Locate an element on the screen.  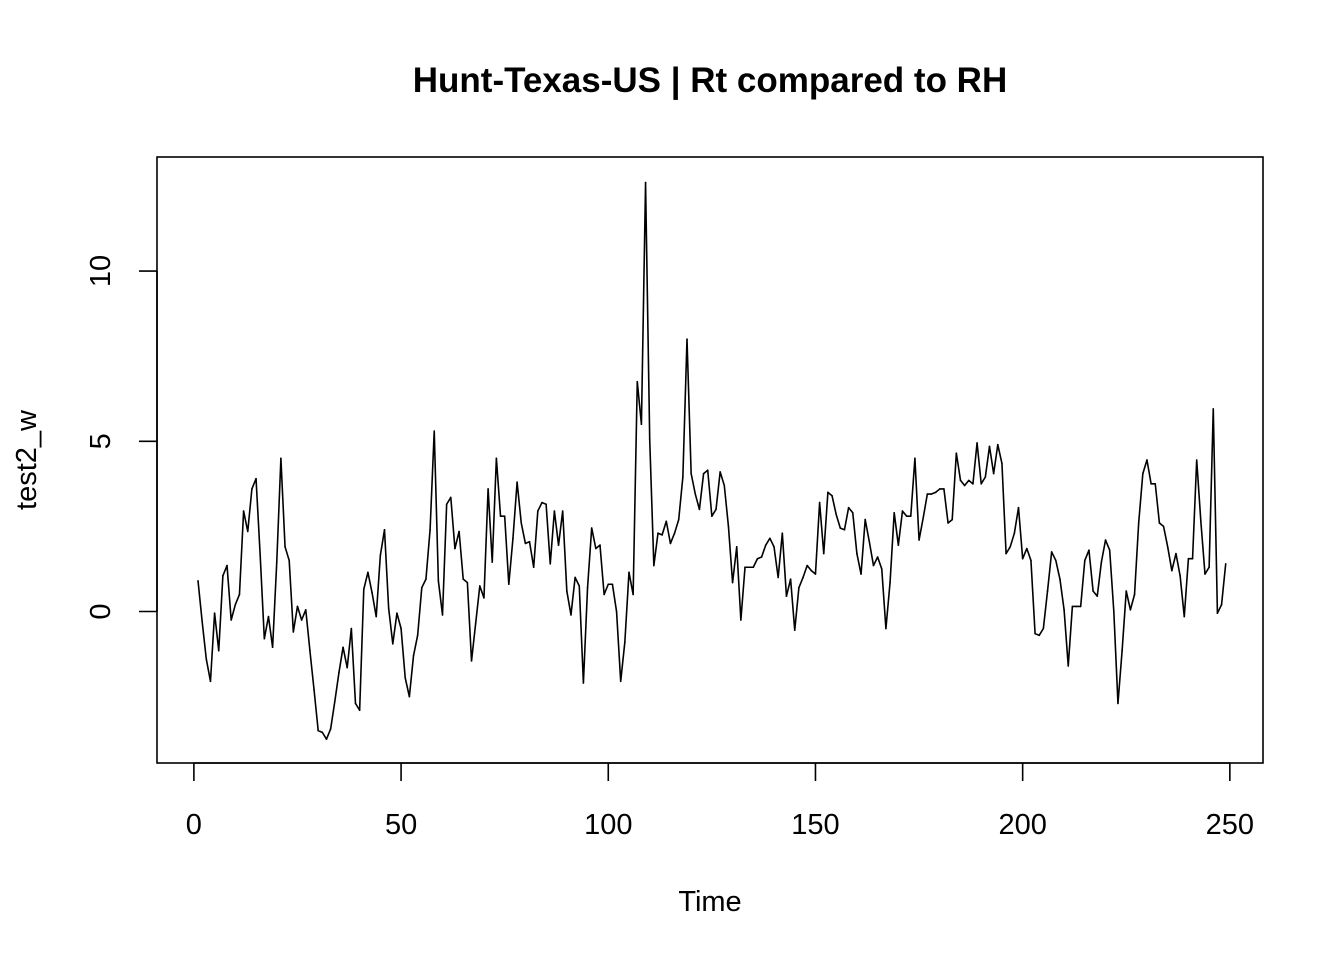
x-tick-label: 200 is located at coordinates (1022, 825).